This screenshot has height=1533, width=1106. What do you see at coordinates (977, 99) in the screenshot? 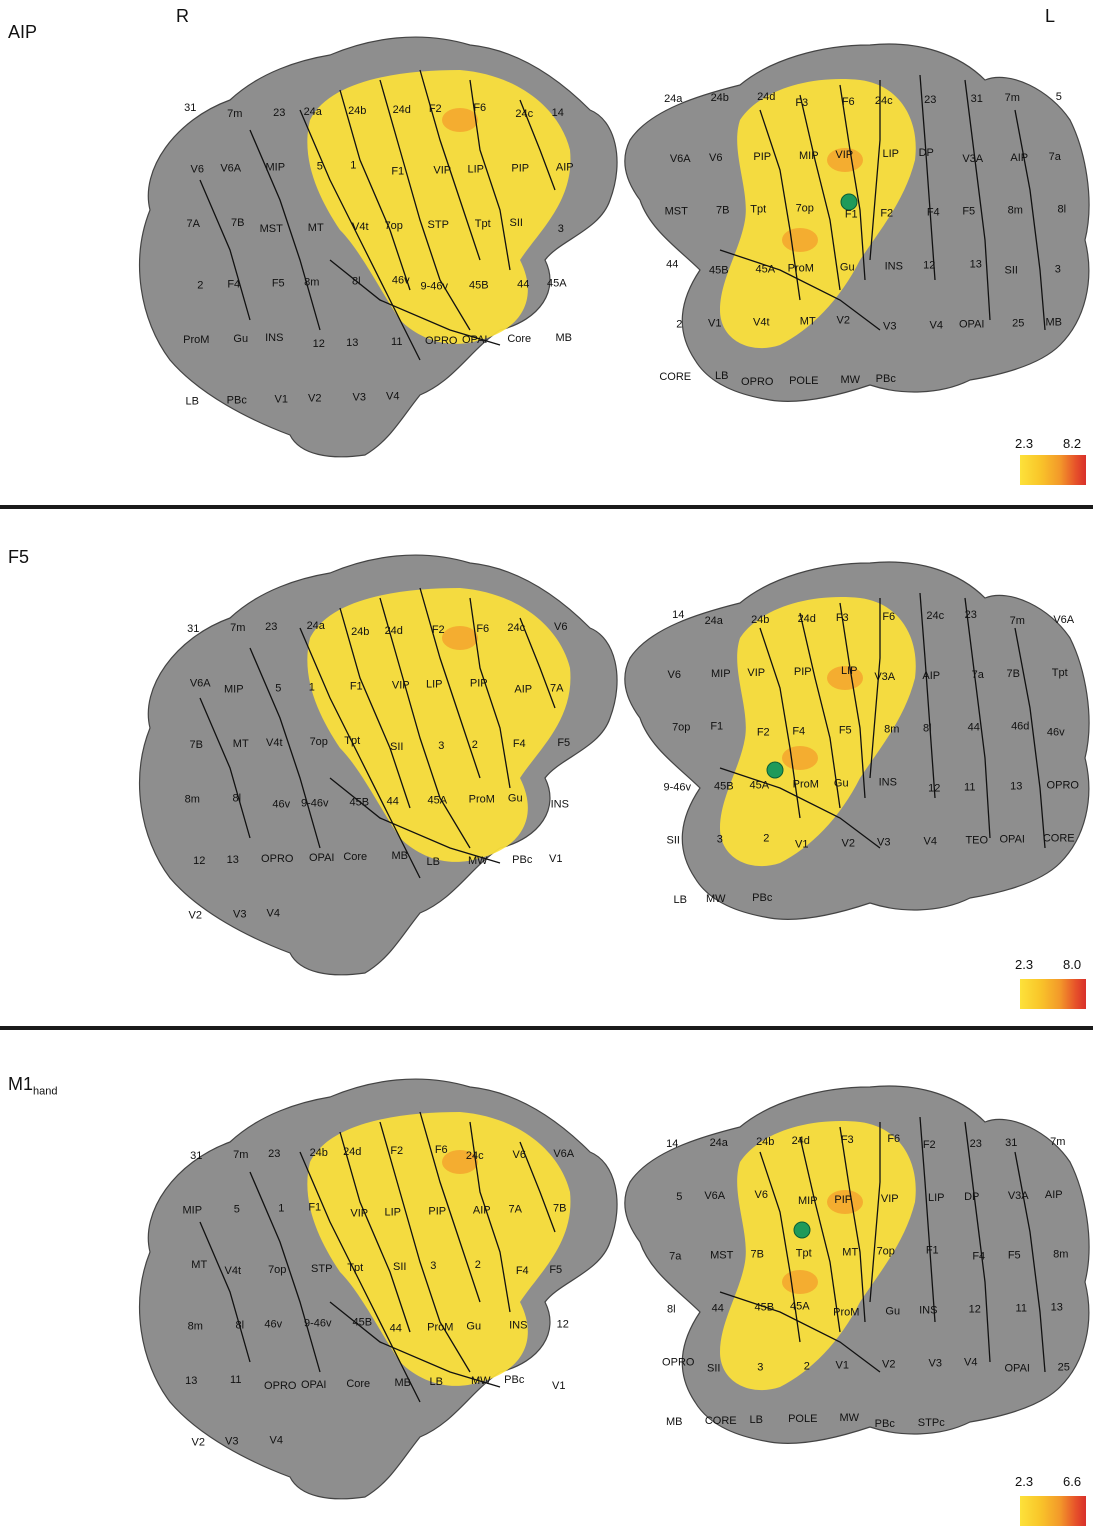
I see `region-label: 31` at bounding box center [977, 99].